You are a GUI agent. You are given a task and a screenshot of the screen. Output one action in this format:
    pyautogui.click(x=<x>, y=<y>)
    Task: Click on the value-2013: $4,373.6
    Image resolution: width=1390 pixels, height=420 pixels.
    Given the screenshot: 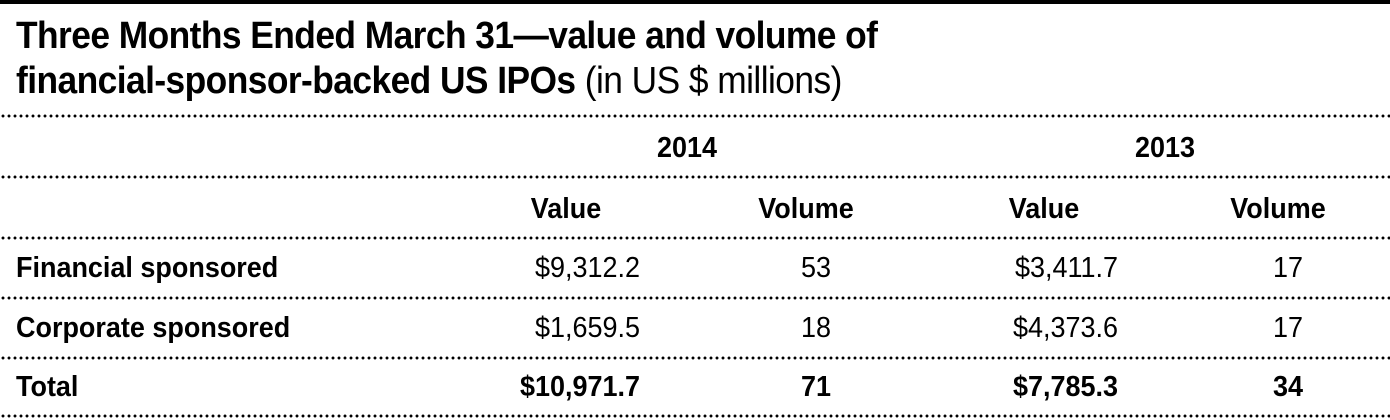 What is the action you would take?
    pyautogui.click(x=1065, y=328)
    